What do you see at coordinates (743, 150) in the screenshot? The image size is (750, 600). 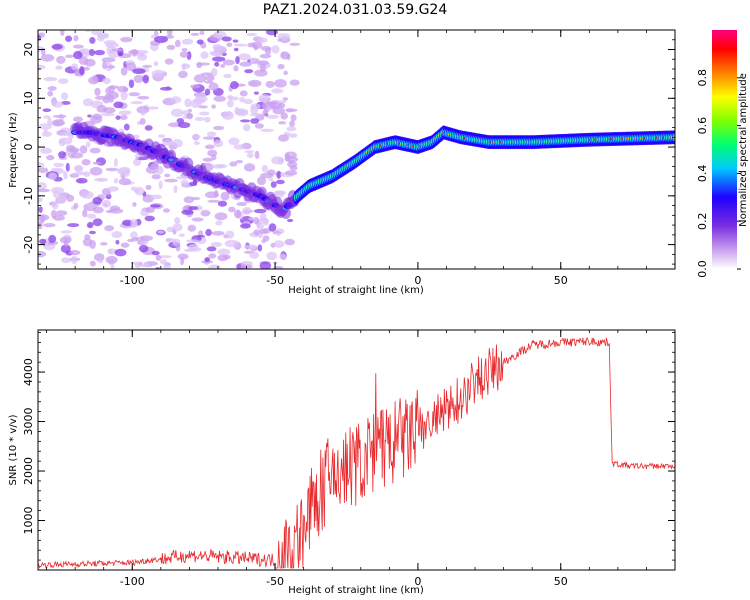 I see `colorbar-label: Normalized spectral amplitude` at bounding box center [743, 150].